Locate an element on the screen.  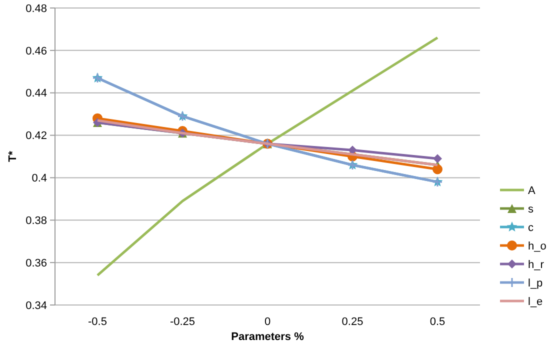
y-tick-label: 0.4 is located at coordinates (39, 178).